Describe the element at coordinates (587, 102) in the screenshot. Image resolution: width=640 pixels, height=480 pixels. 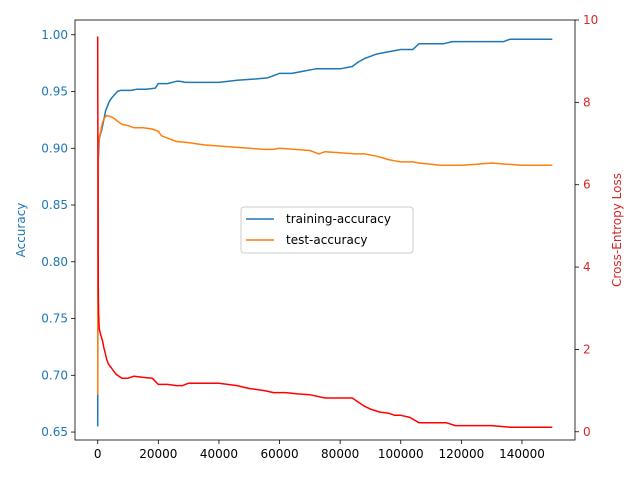
I see `right-y-tick-label: 8` at that location.